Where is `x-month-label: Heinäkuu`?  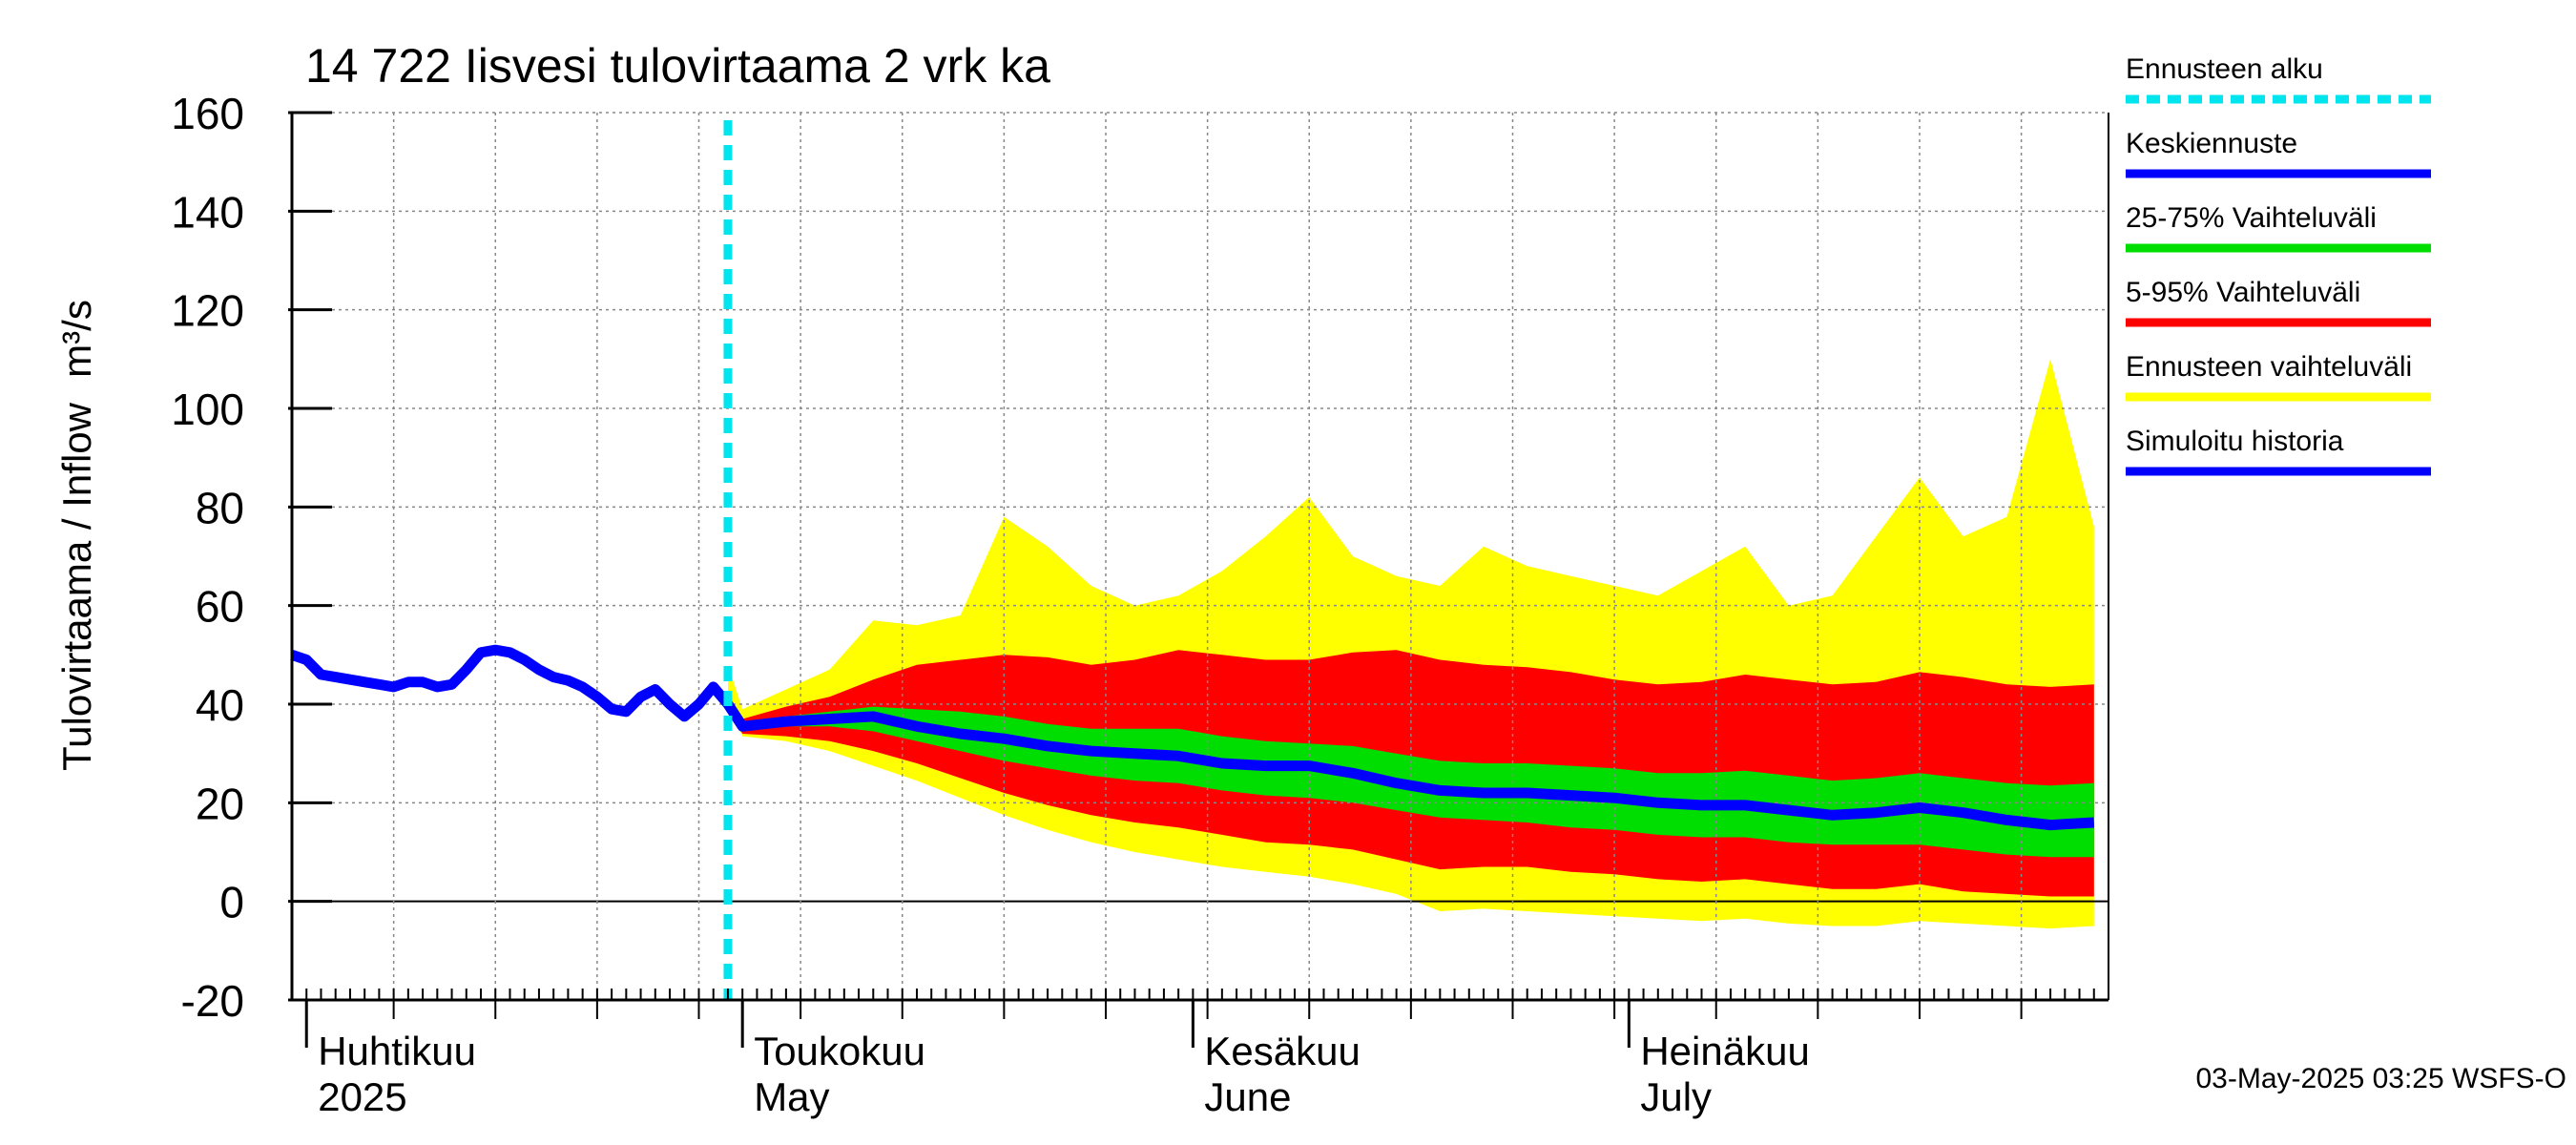
x-month-label: Heinäkuu is located at coordinates (1724, 1051).